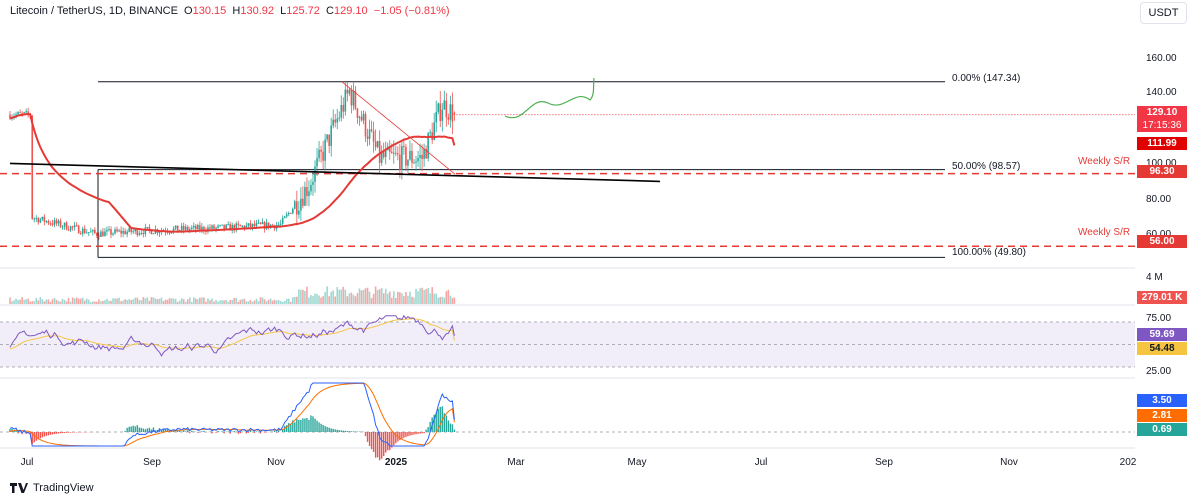 This screenshot has height=503, width=1200. I want to click on rsi-pane, so click(567, 341).